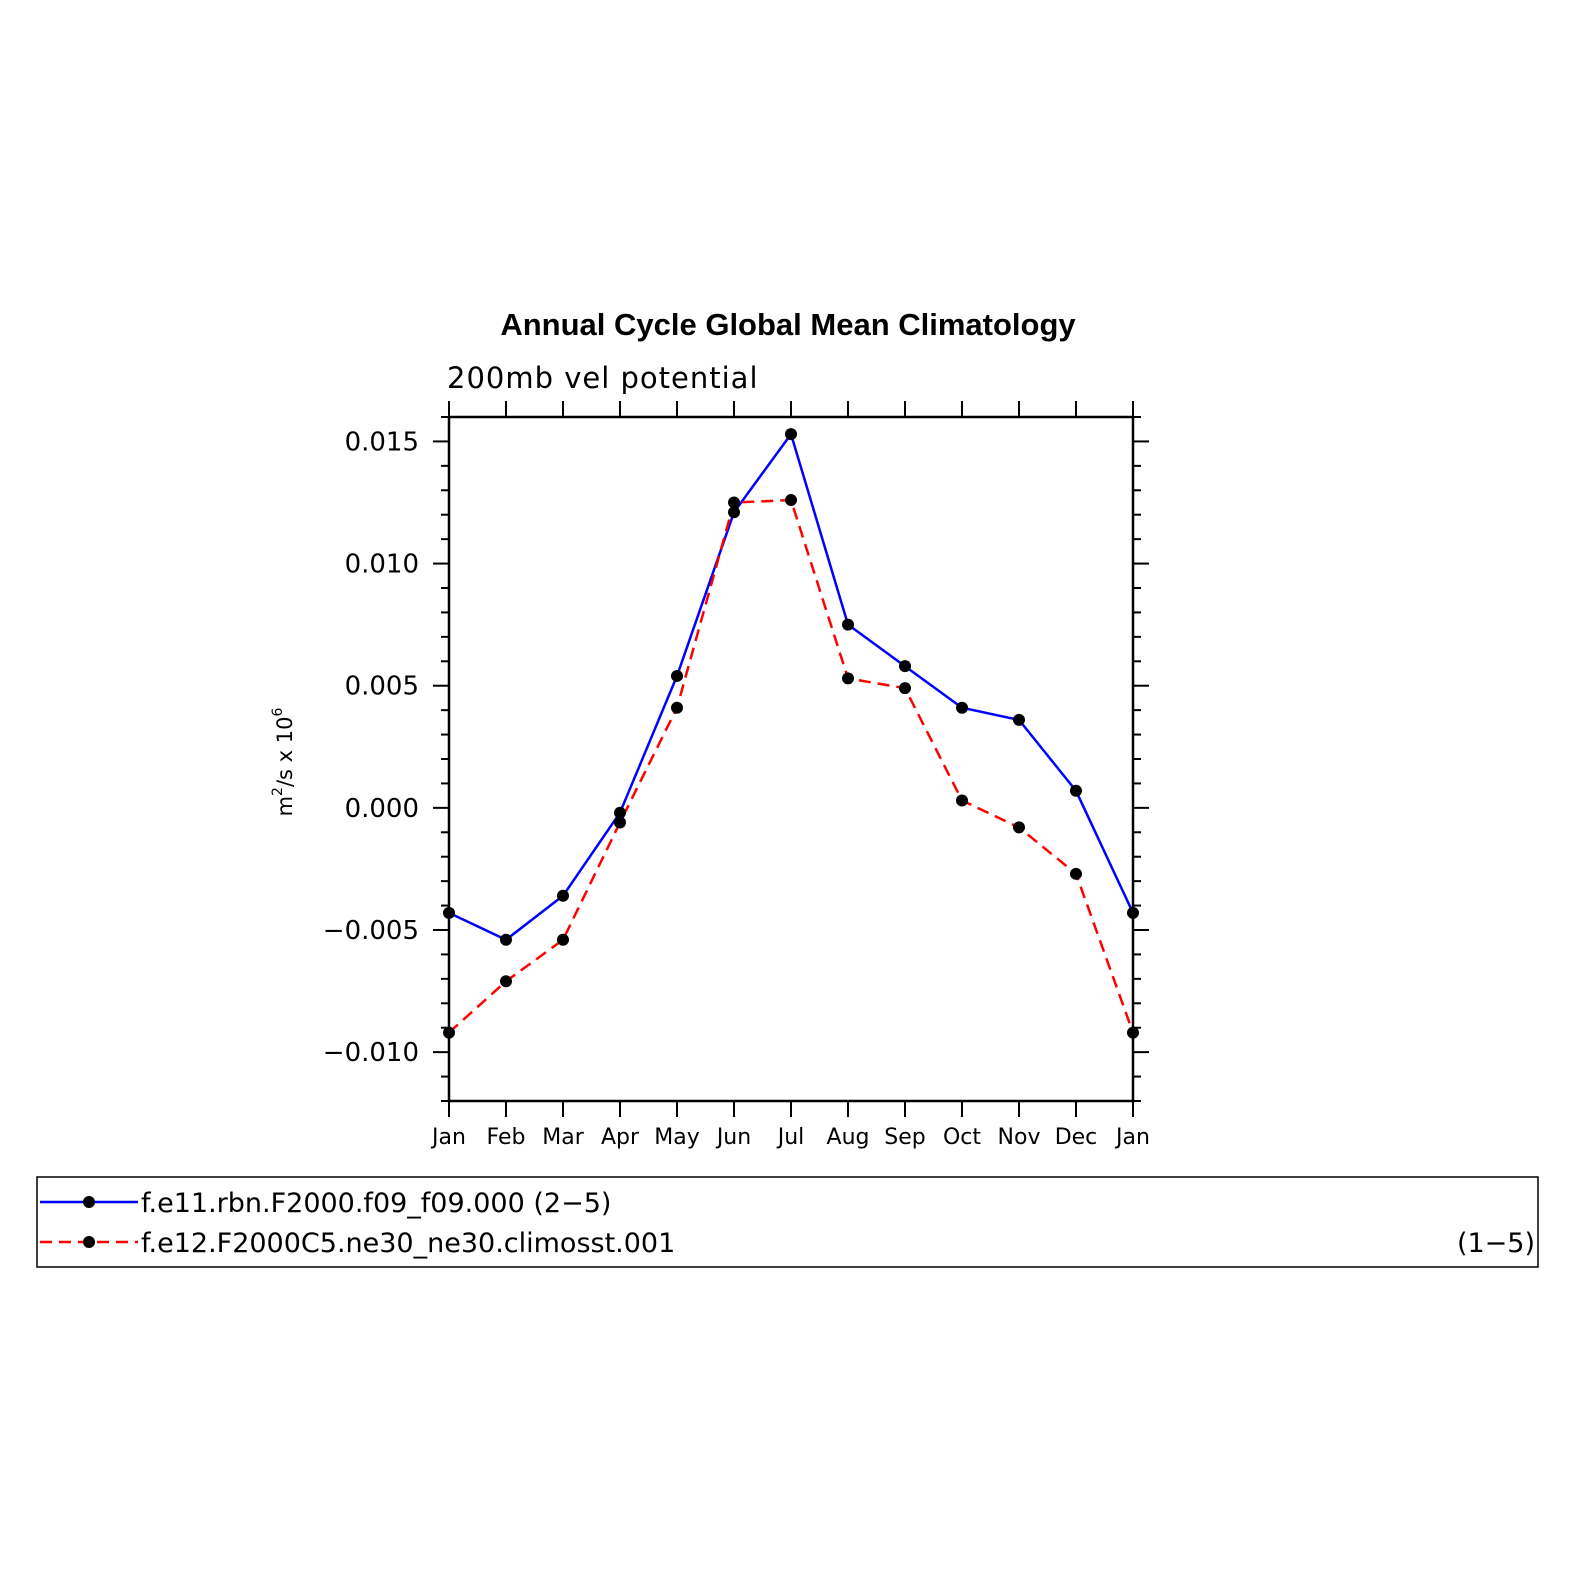  I want to click on y-tick-label: 0.015, so click(382, 442).